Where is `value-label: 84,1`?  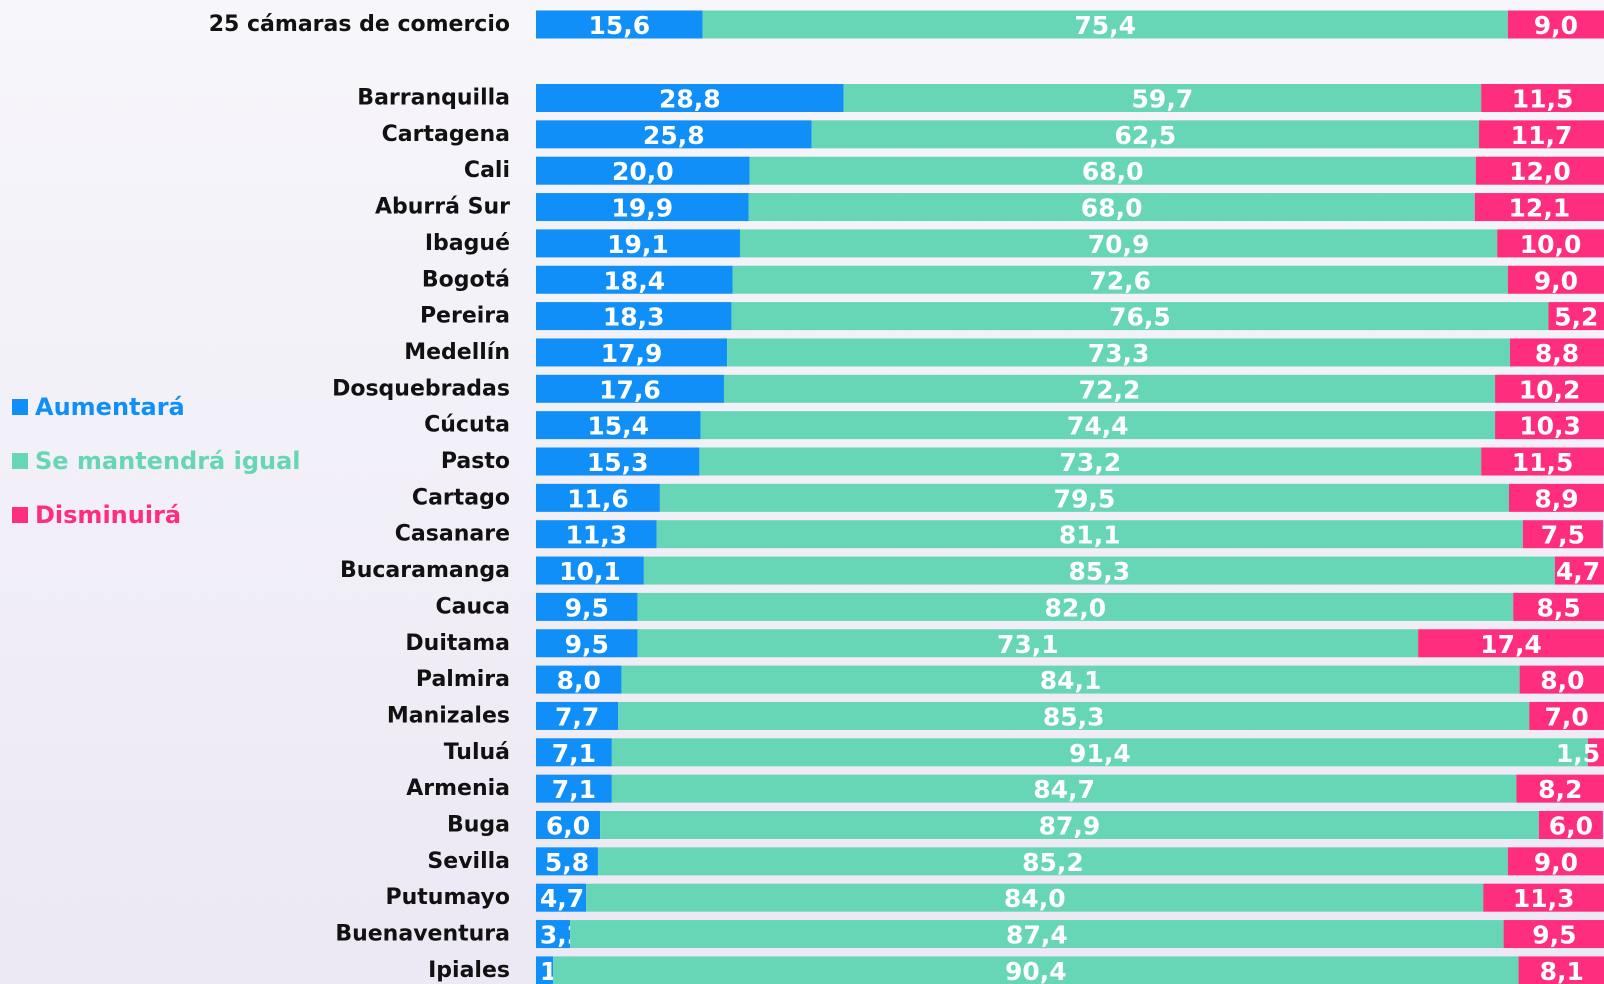
value-label: 84,1 is located at coordinates (1071, 680).